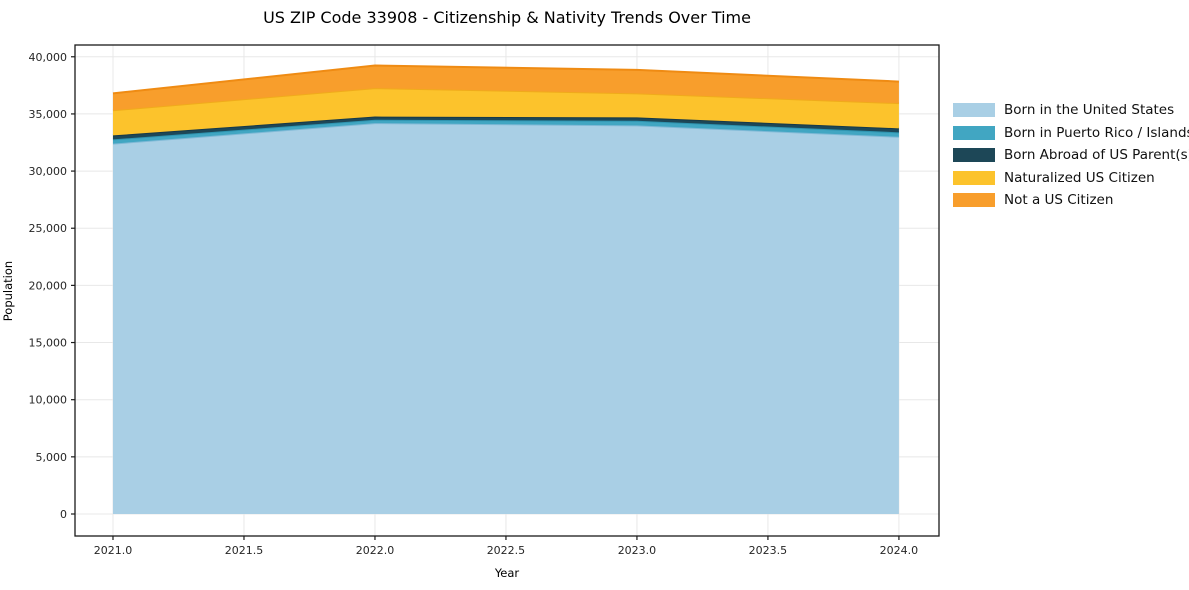 The image size is (1189, 590). I want to click on x-tick-label: 2021.0, so click(113, 550).